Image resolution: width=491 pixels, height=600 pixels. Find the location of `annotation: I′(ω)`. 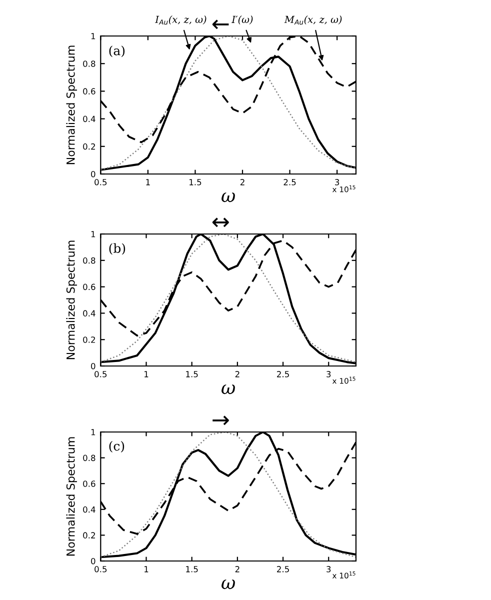

annotation: I′(ω) is located at coordinates (242, 20).